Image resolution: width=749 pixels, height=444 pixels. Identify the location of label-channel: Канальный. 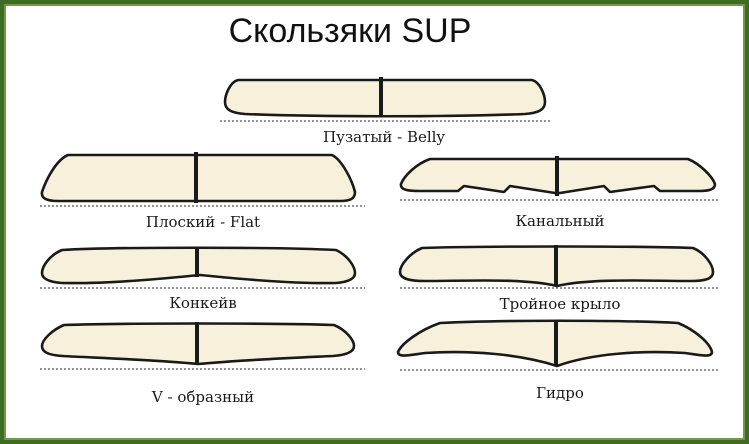
(559, 221).